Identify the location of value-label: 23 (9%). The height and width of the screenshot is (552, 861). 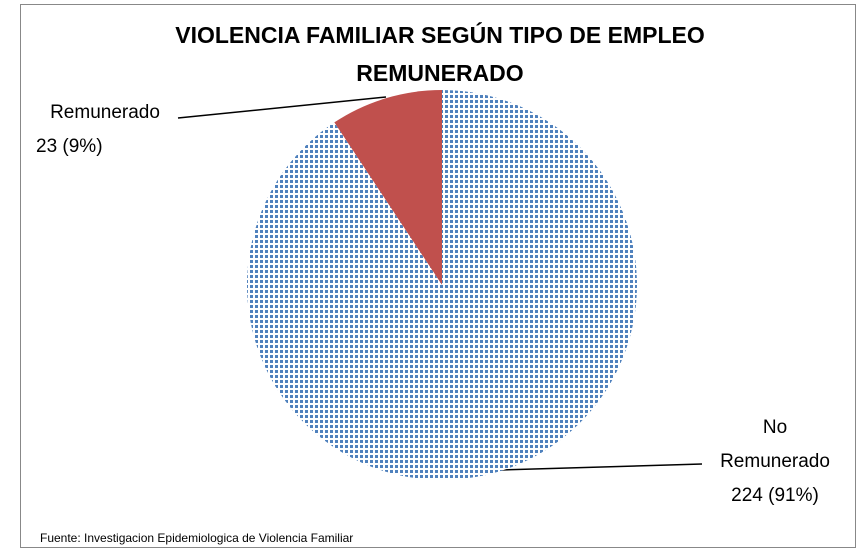
(69, 146).